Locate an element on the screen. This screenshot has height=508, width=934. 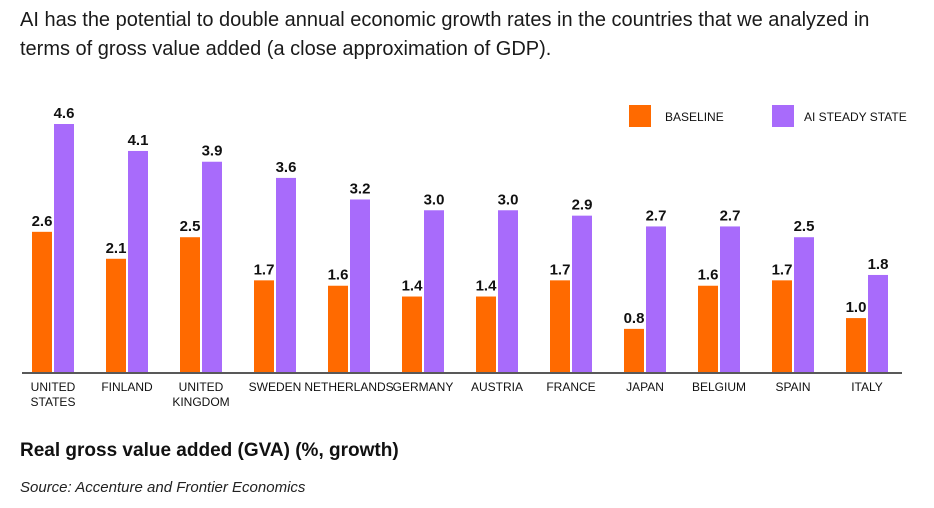
category-label: BELGIUM is located at coordinates (719, 387).